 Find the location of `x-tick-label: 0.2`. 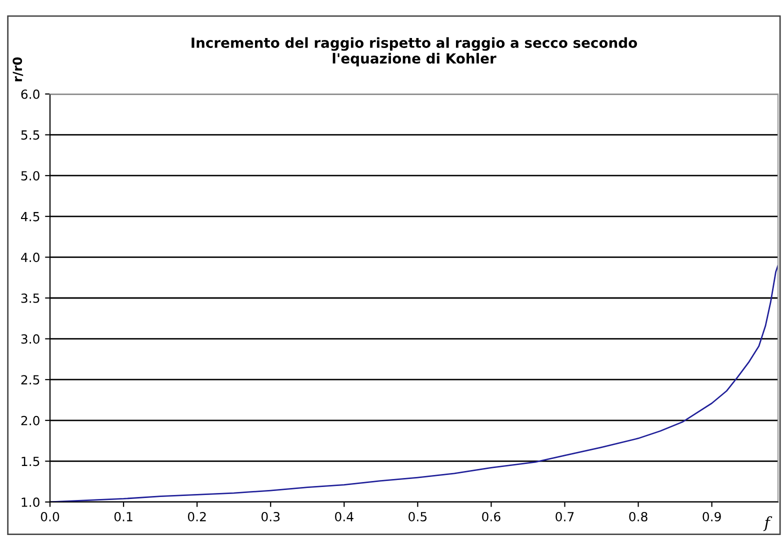

x-tick-label: 0.2 is located at coordinates (197, 517).